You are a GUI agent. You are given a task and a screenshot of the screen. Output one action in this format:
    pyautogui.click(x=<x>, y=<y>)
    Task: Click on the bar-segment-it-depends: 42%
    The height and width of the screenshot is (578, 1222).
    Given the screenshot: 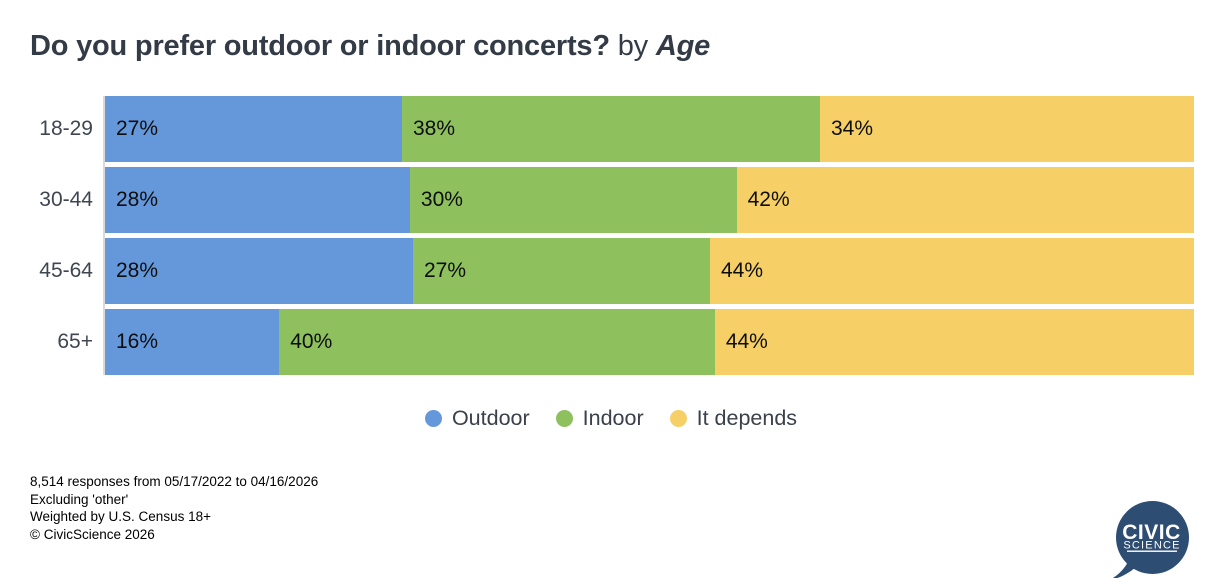 What is the action you would take?
    pyautogui.click(x=965, y=200)
    